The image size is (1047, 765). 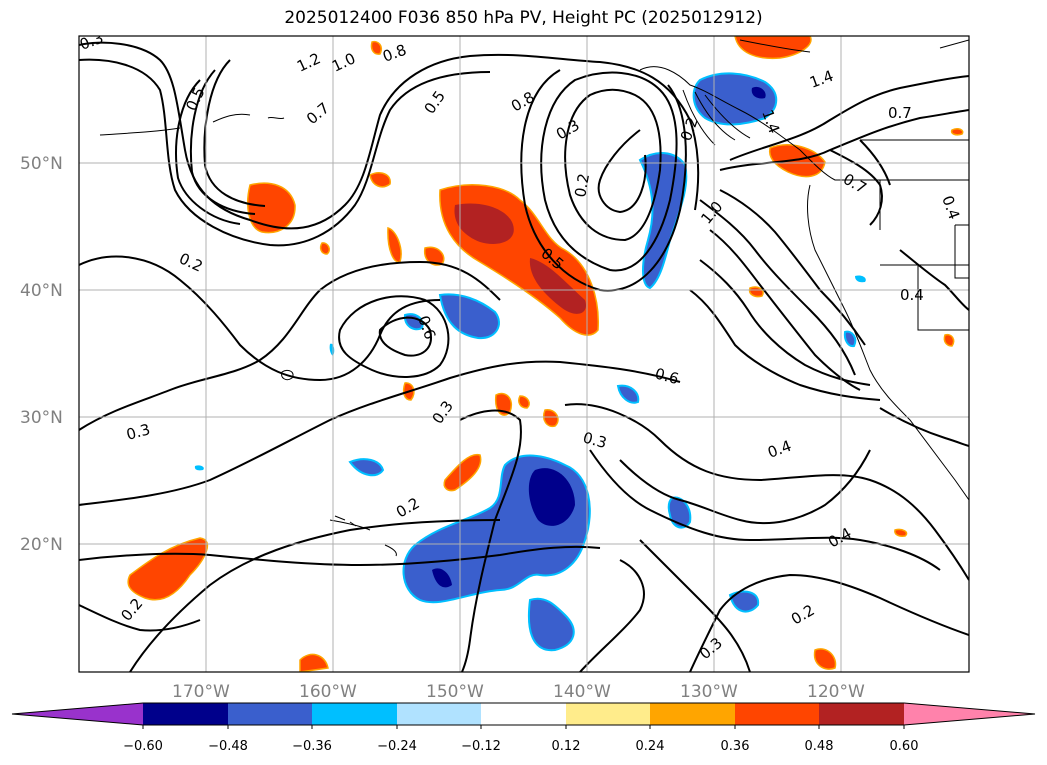 I want to click on colorbar-tick-label: −0.36, so click(x=312, y=746).